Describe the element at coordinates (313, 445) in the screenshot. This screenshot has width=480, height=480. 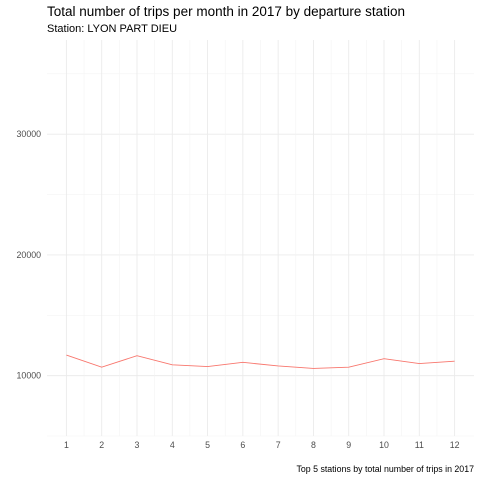
I see `x-tick-label: 8` at that location.